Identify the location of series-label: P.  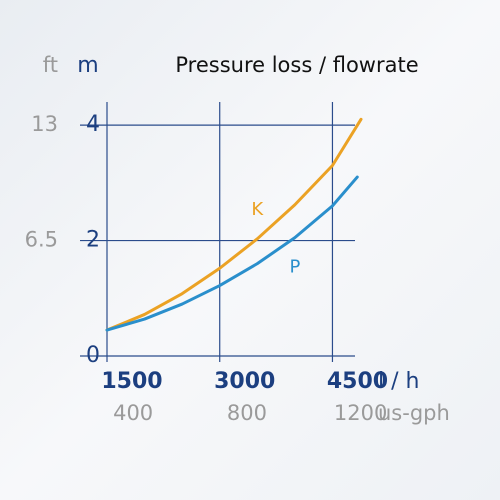
(294, 267).